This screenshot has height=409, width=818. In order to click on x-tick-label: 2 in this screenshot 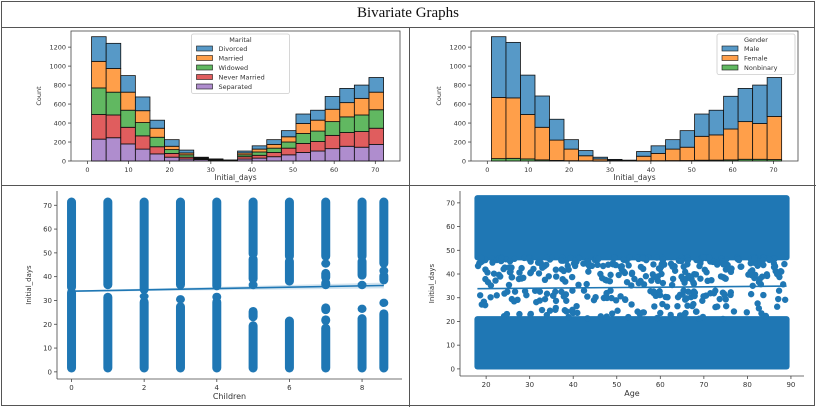, I will do `click(144, 388)`.